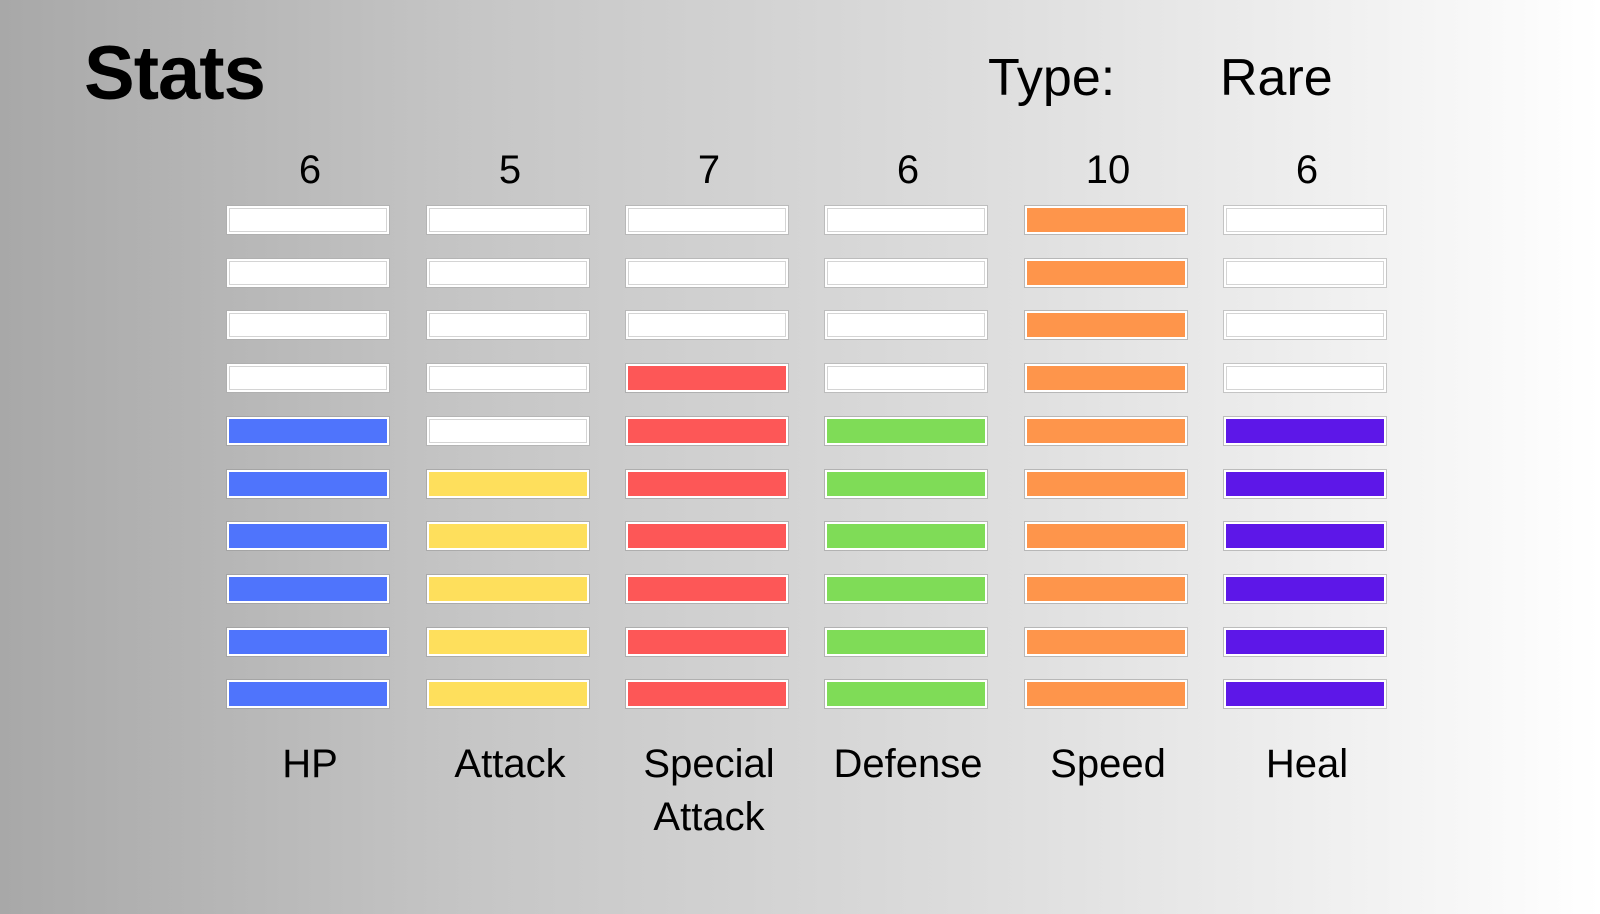 The width and height of the screenshot is (1600, 914). Describe the element at coordinates (510, 170) in the screenshot. I see `stat-value-attack: 5` at that location.